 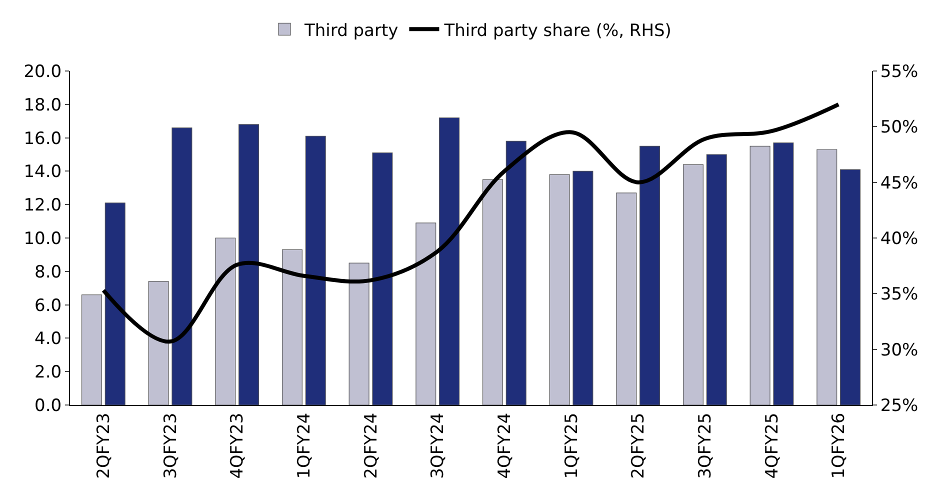 I want to click on x-tick-label: 4QFY25, so click(x=772, y=445).